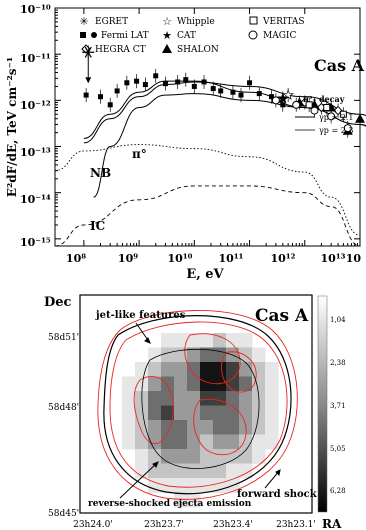  I want to click on chart-title: Cas A, so click(339, 65).